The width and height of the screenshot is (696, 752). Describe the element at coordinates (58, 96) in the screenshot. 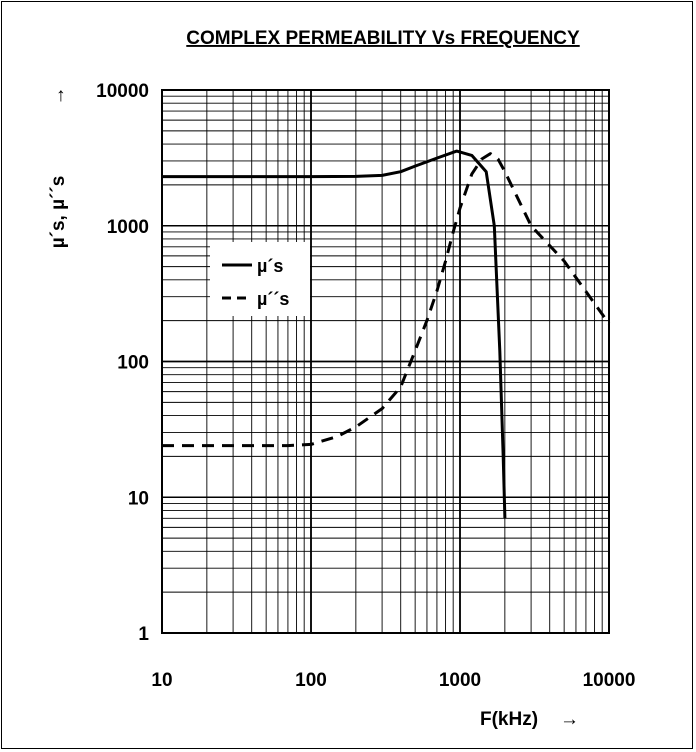

I see `y-axis-arrow: →` at that location.